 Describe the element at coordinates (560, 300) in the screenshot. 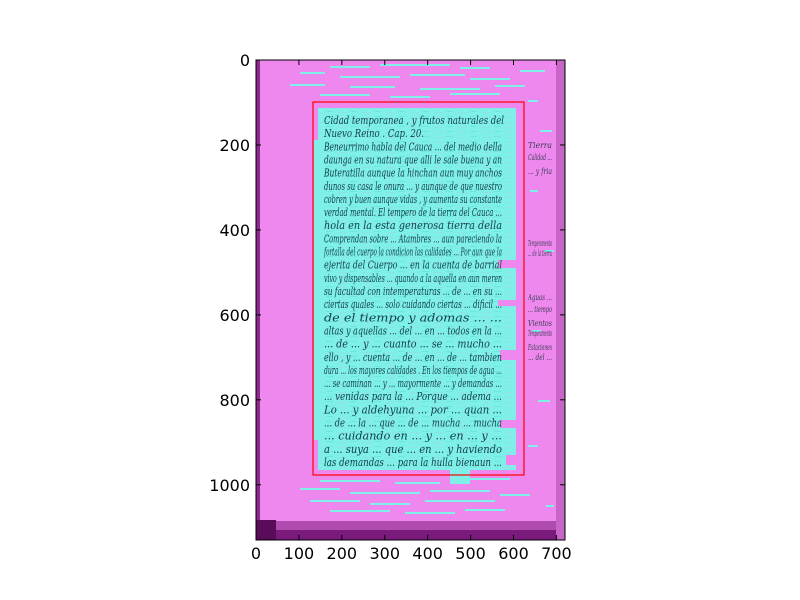

I see `page-right-gutter` at that location.